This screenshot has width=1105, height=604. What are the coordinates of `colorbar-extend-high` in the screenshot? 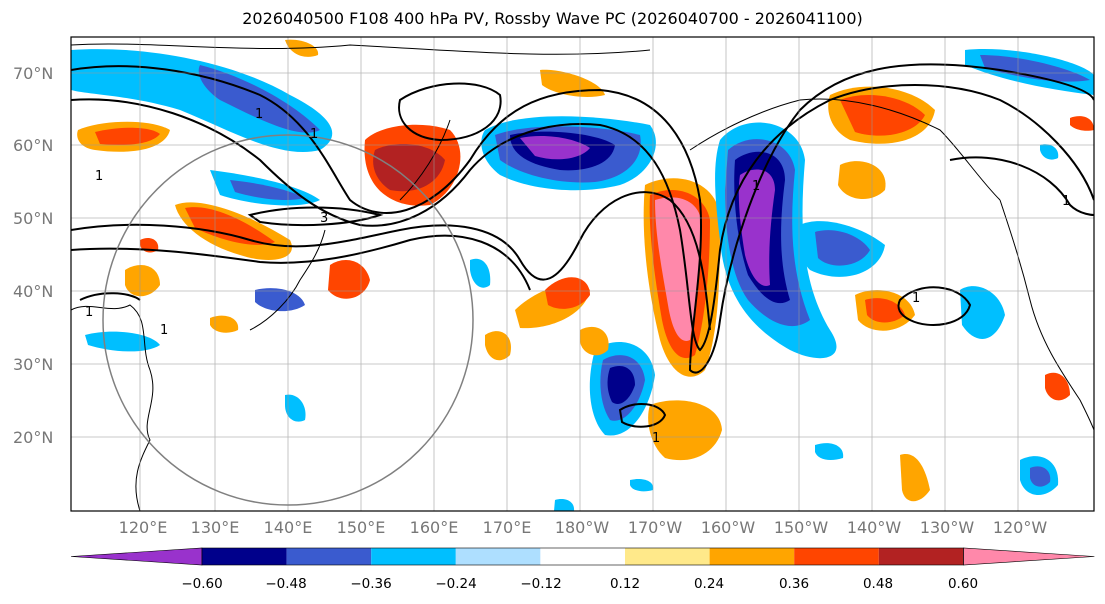 It's located at (1029, 556).